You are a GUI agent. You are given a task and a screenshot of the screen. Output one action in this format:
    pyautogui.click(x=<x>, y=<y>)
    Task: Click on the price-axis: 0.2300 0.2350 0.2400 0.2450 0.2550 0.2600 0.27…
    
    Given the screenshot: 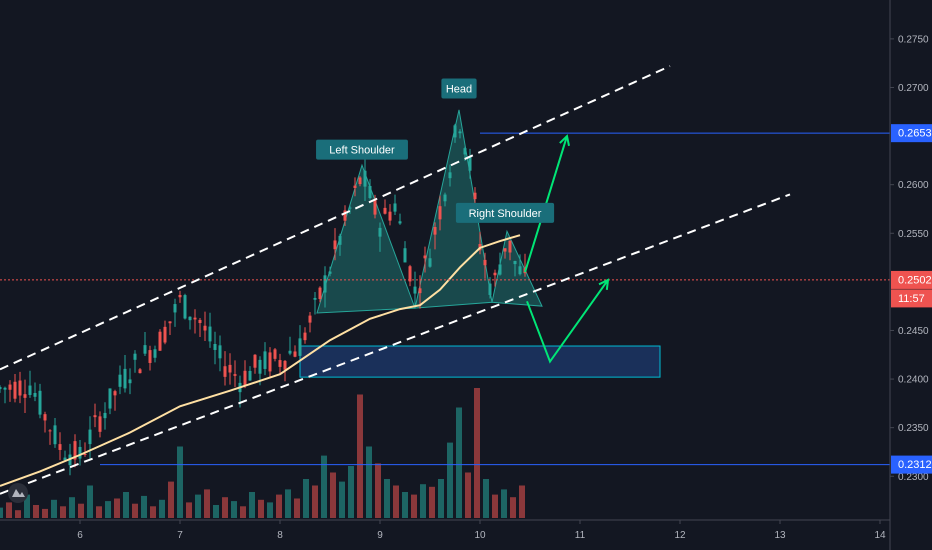 What is the action you would take?
    pyautogui.click(x=909, y=258)
    